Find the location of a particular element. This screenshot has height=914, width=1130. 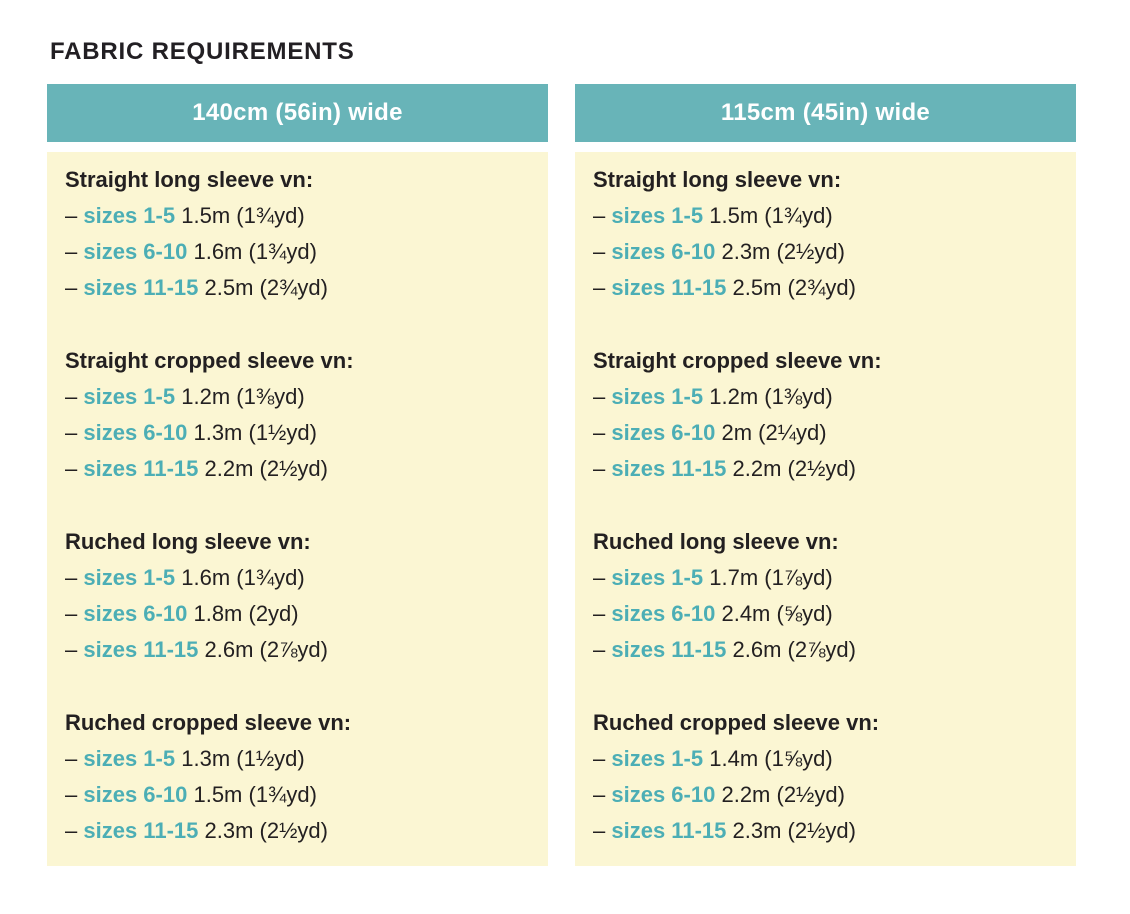

fabric-amount: 1.4m (1⅝yd) is located at coordinates (771, 758).